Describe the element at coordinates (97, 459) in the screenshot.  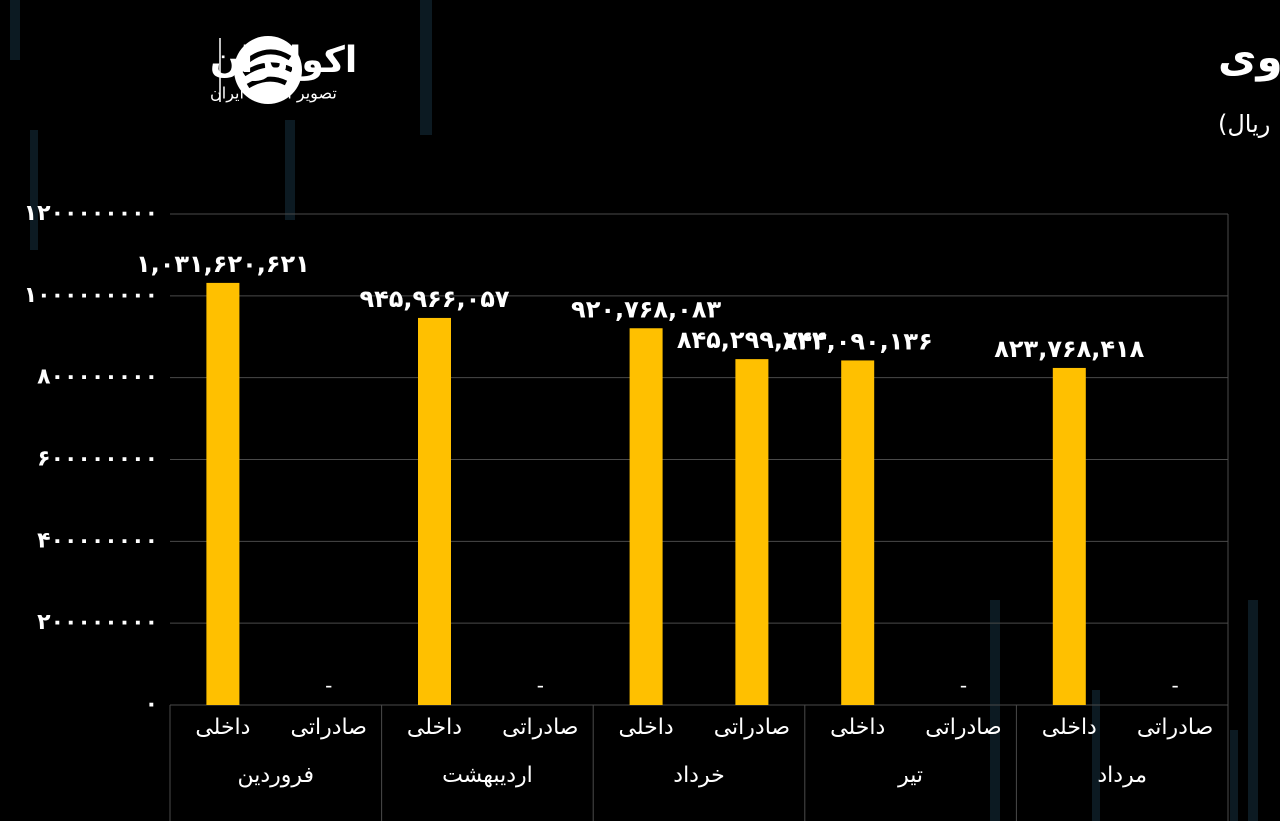
I see `y-tick-label: ۶۰۰۰۰۰۰۰۰` at that location.